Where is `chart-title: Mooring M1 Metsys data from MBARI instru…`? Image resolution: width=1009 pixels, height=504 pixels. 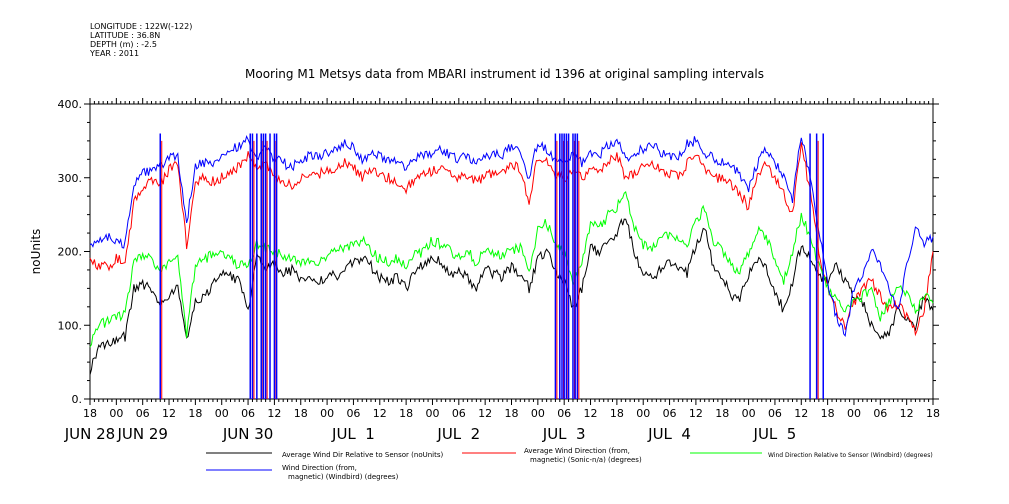 chart-title: Mooring M1 Metsys data from MBARI instru… is located at coordinates (504, 74).